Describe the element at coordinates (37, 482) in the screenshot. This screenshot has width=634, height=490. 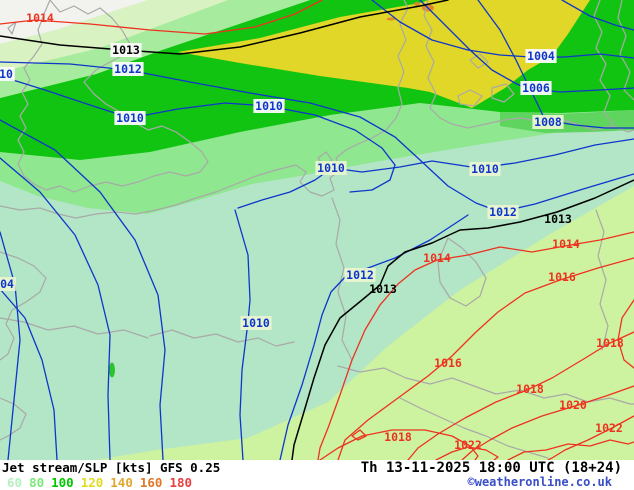
I see `legend-value-80: 80` at that location.